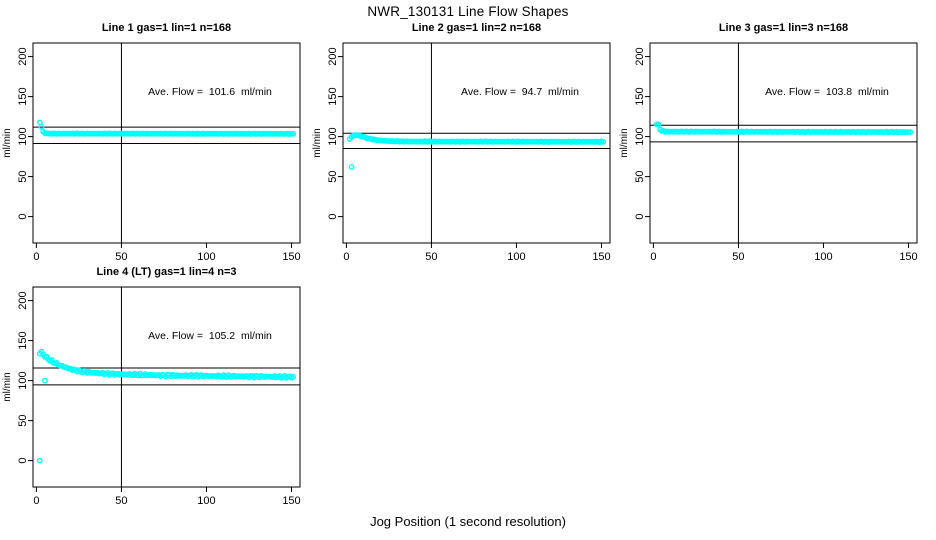 This screenshot has height=540, width=936. I want to click on panel-line-1-title: Line 1 gas=1 lin=1 n=168, so click(166, 28).